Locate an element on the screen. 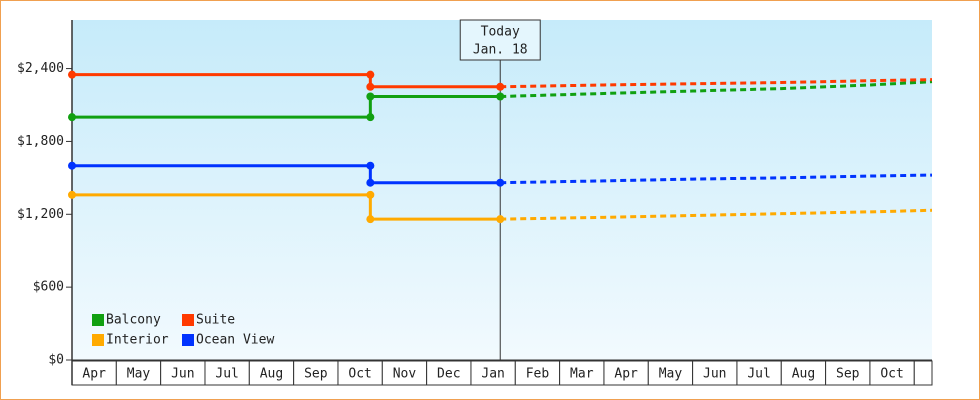 The width and height of the screenshot is (980, 400). x-tick-label: Nov is located at coordinates (405, 374).